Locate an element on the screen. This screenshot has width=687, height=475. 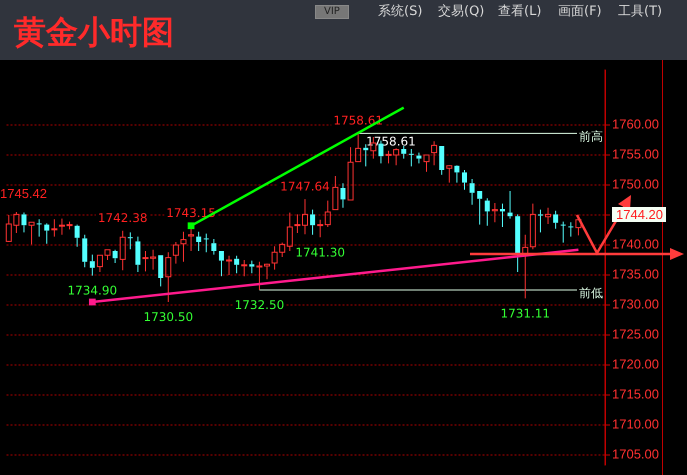
annotation: 1741.30 is located at coordinates (320, 252).